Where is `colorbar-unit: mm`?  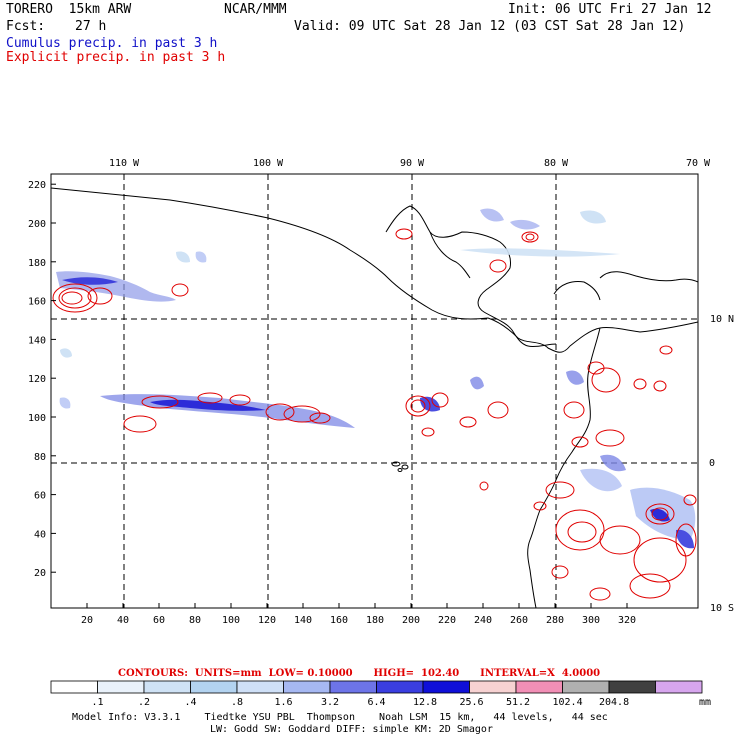 colorbar-unit: mm is located at coordinates (705, 702).